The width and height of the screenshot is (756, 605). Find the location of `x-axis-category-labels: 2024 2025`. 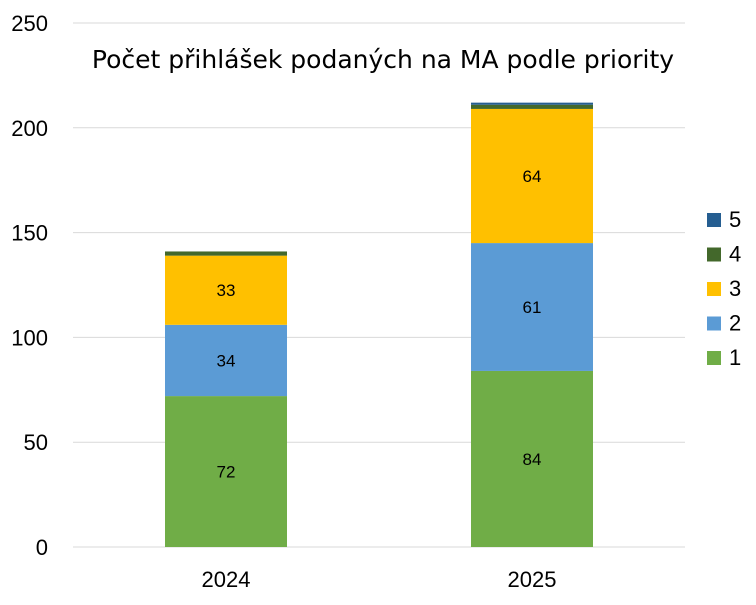

x-axis-category-labels: 2024 2025 is located at coordinates (379, 579).